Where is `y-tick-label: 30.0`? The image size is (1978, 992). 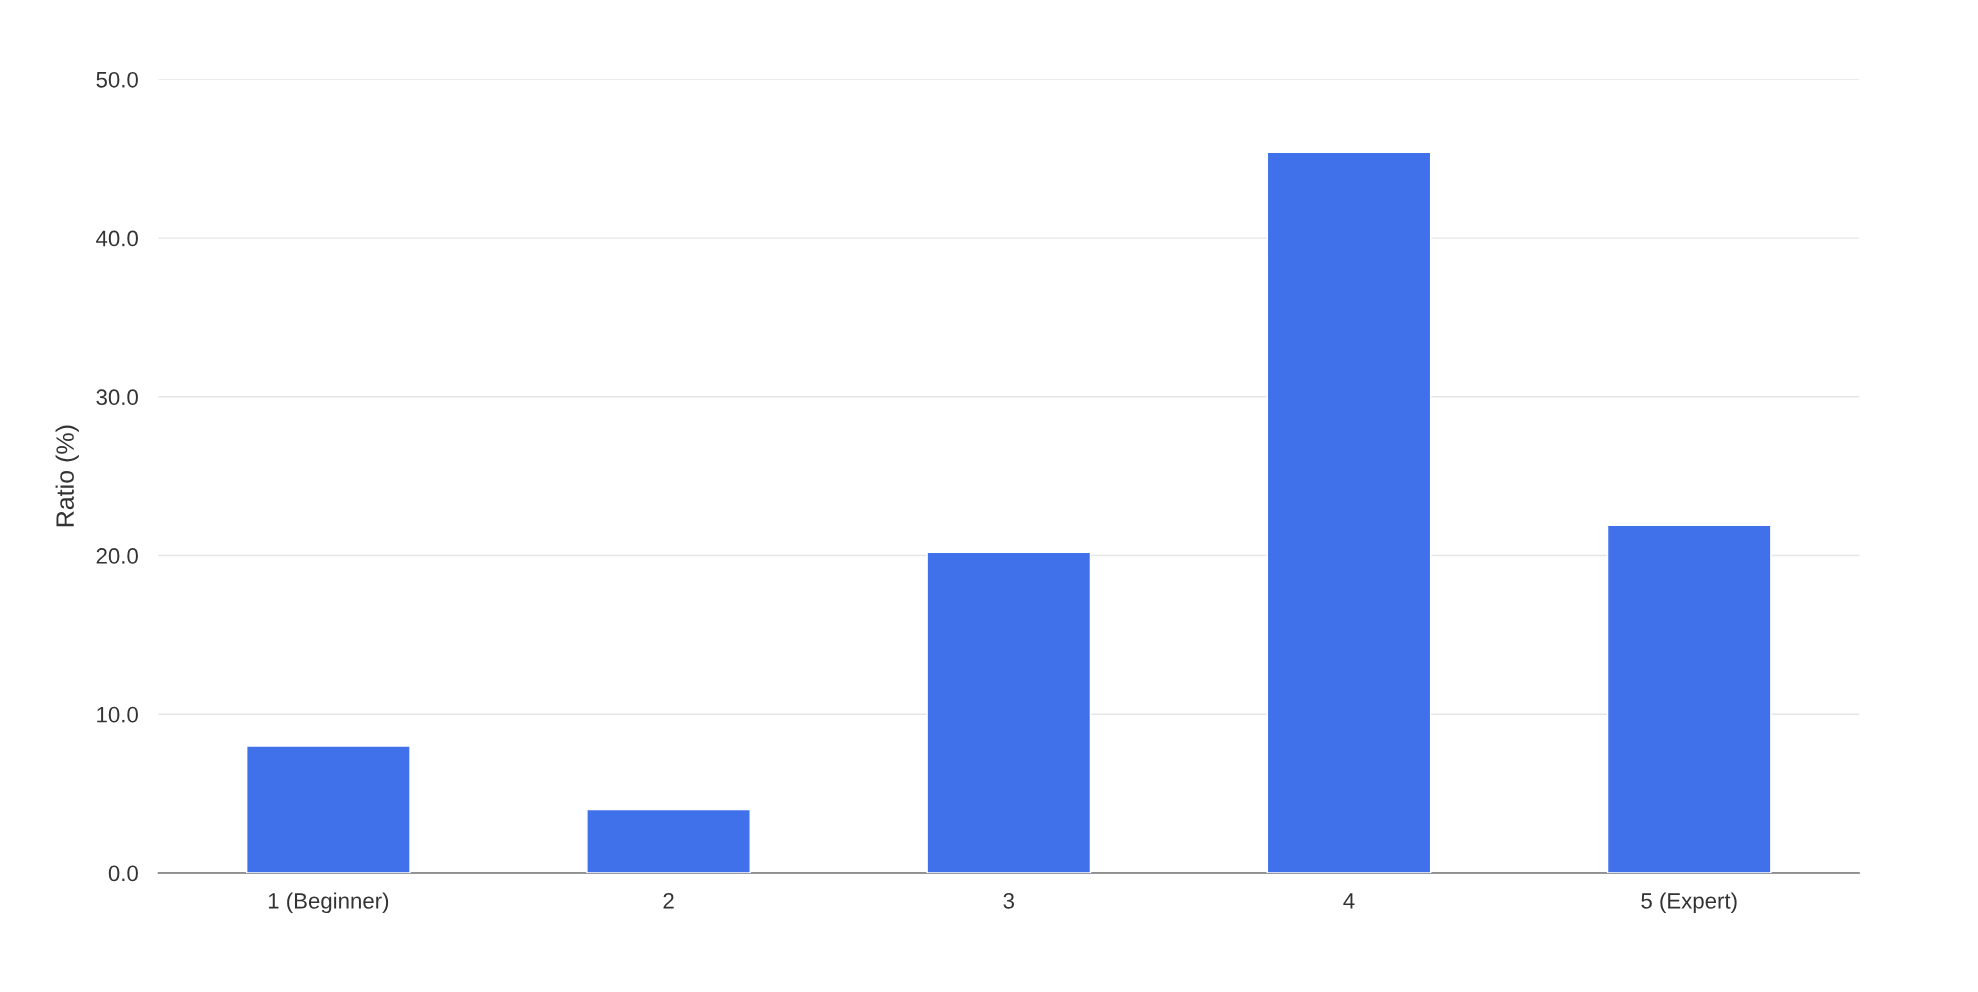 y-tick-label: 30.0 is located at coordinates (117, 397).